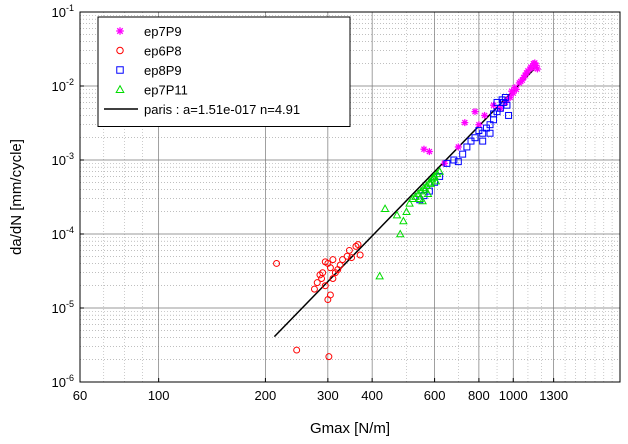 The height and width of the screenshot is (444, 628). I want to click on y-tick-labels: 10-610-510-410-310-210-1, so click(68, 196).